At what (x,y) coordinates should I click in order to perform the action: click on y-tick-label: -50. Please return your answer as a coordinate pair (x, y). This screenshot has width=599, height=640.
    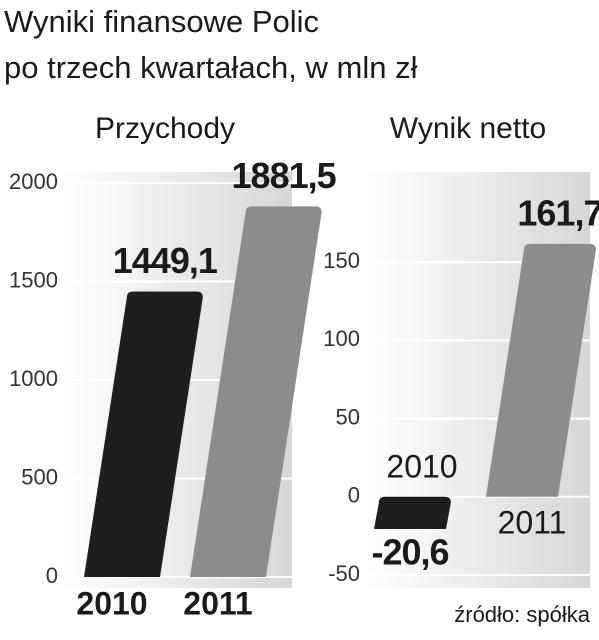
    Looking at the image, I should click on (344, 573).